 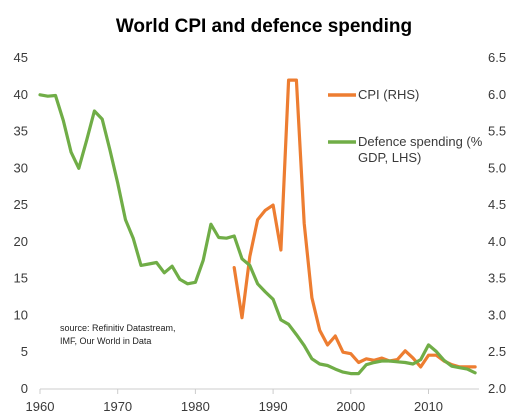 I want to click on y-right-tick-label: 2.5, so click(x=497, y=351).